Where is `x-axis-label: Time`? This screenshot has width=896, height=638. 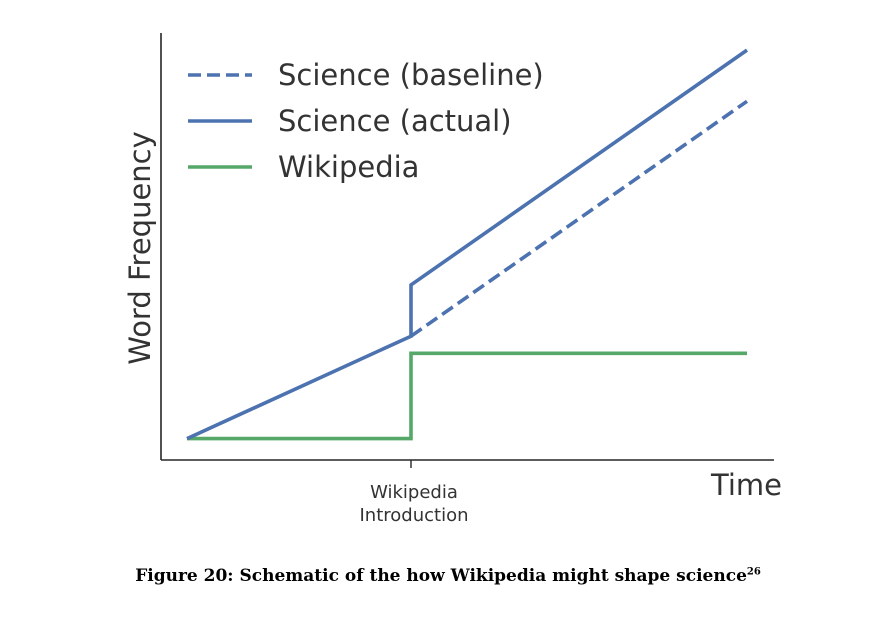
x-axis-label: Time is located at coordinates (746, 485).